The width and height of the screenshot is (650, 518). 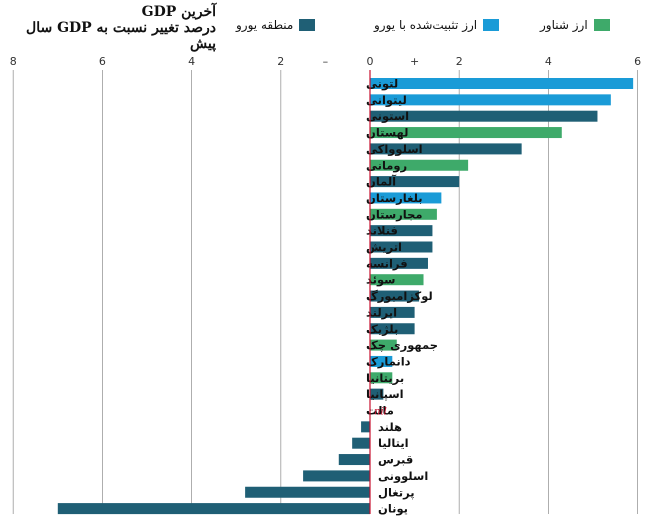 I want to click on chart-title-block: آخرین GDP درصد تغییر نسبت به GDP سال پیش, so click(x=111, y=28).